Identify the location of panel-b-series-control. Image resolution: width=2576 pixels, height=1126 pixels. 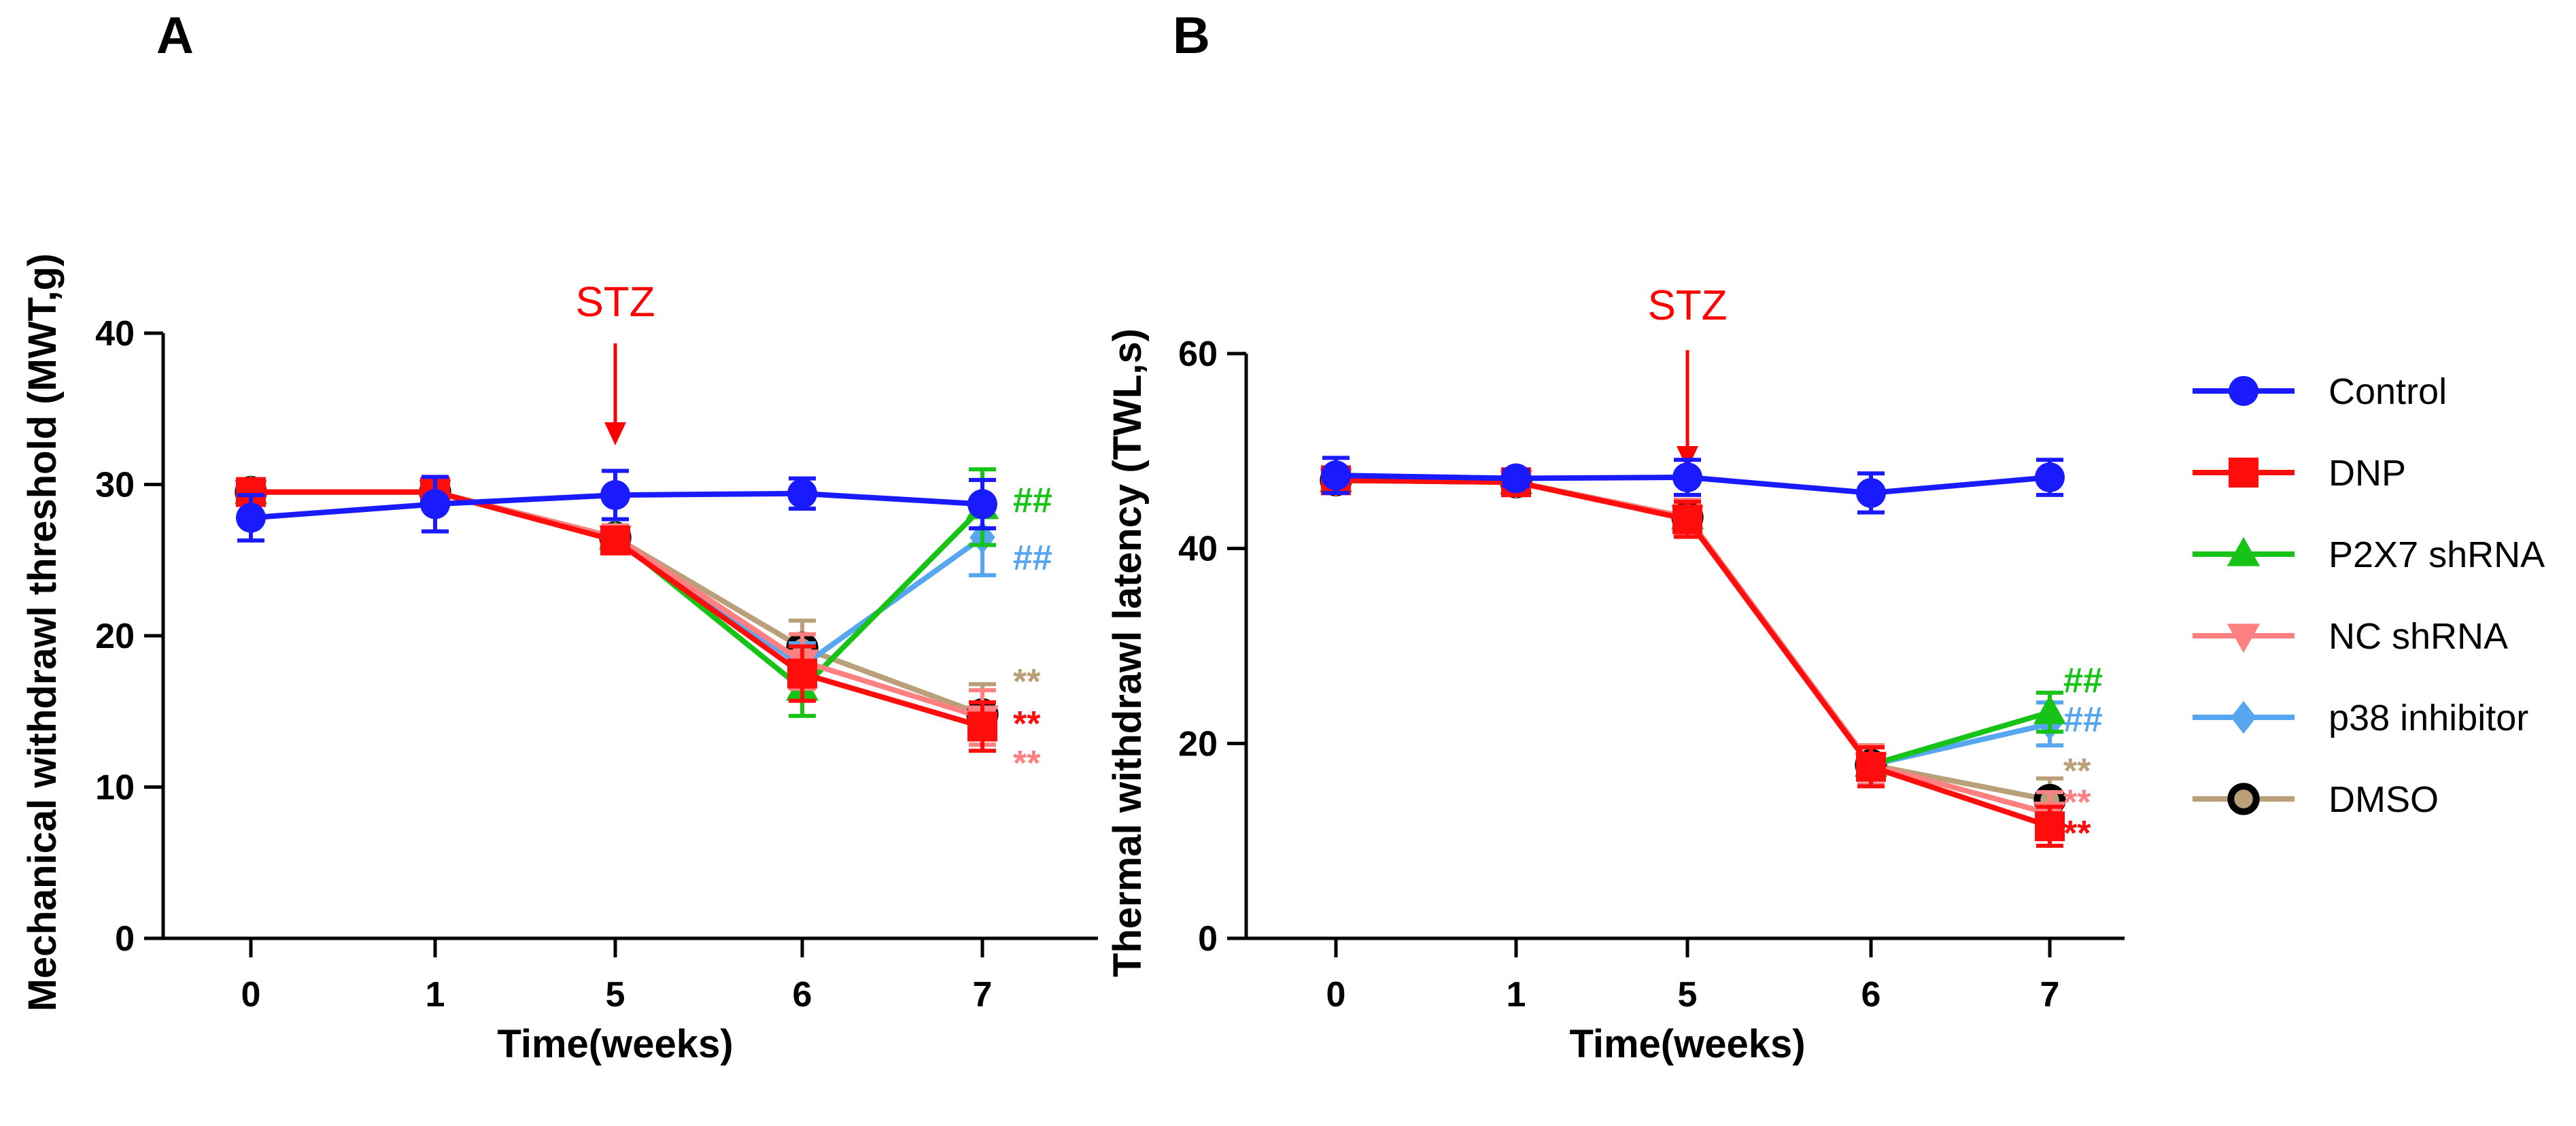
(1693, 485).